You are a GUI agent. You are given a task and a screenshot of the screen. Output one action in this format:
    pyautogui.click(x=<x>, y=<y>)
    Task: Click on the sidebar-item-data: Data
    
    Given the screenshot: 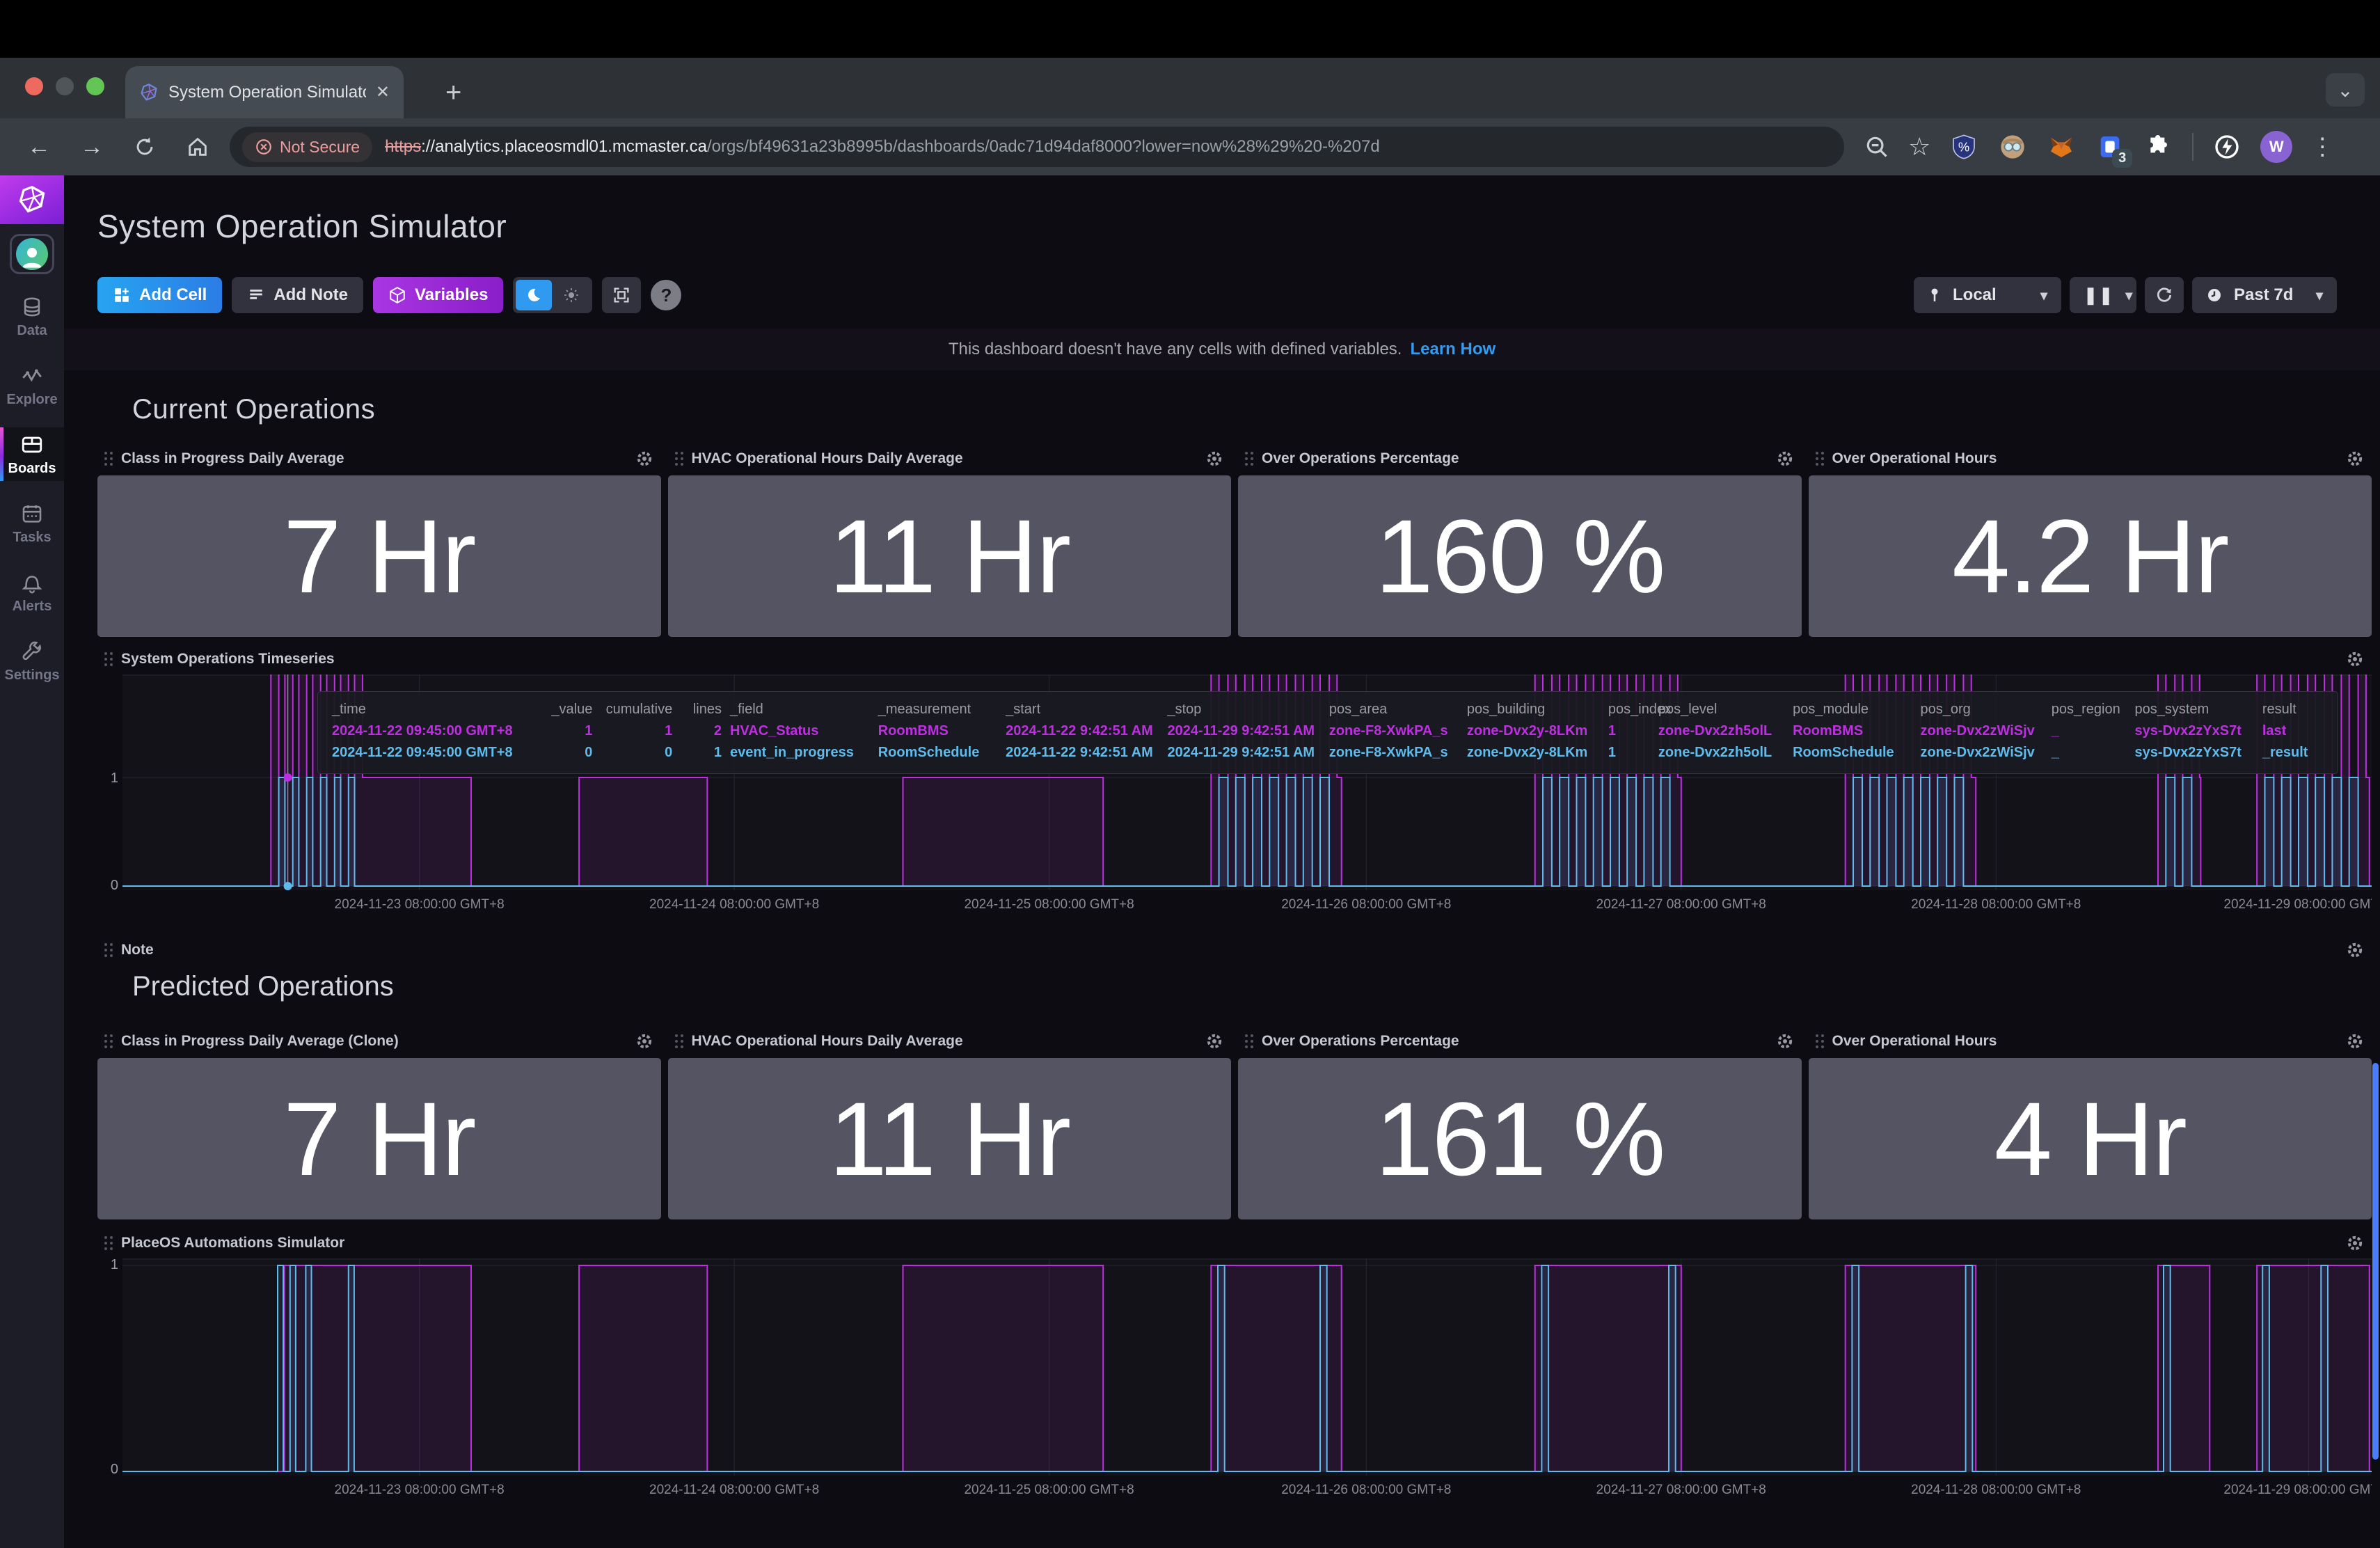 What is the action you would take?
    pyautogui.click(x=32, y=316)
    